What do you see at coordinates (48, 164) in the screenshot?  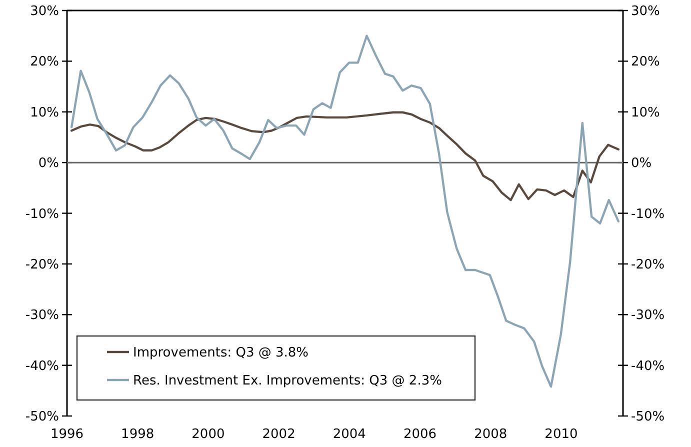 I see `y-tick-label: 0%` at bounding box center [48, 164].